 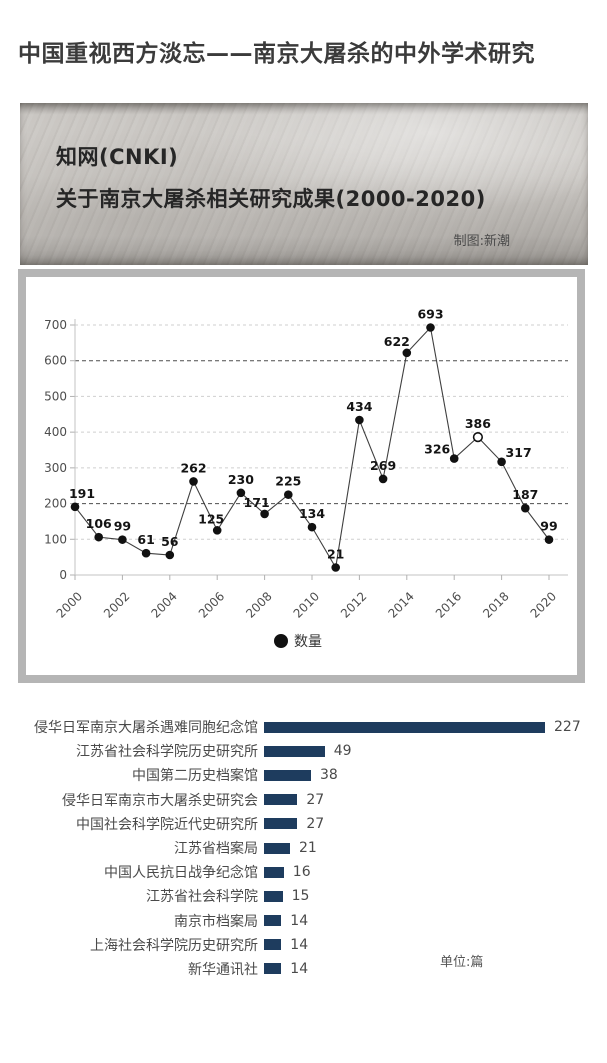 I want to click on bar-row: 中国第二历史档案馆 38, so click(x=305, y=775).